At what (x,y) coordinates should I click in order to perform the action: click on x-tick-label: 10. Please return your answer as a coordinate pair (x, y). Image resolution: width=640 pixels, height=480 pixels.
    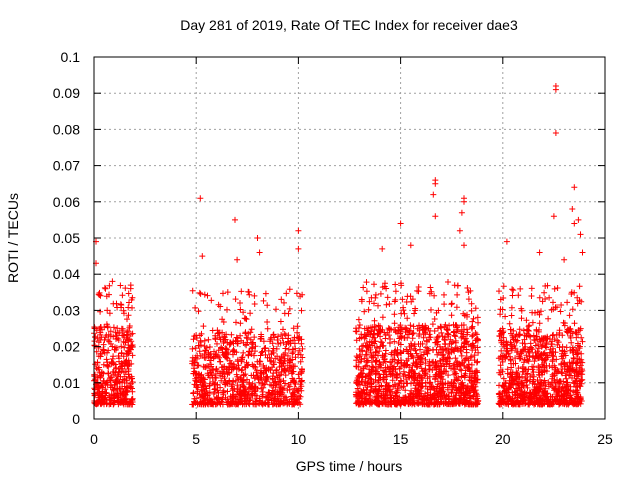
    Looking at the image, I should click on (299, 439).